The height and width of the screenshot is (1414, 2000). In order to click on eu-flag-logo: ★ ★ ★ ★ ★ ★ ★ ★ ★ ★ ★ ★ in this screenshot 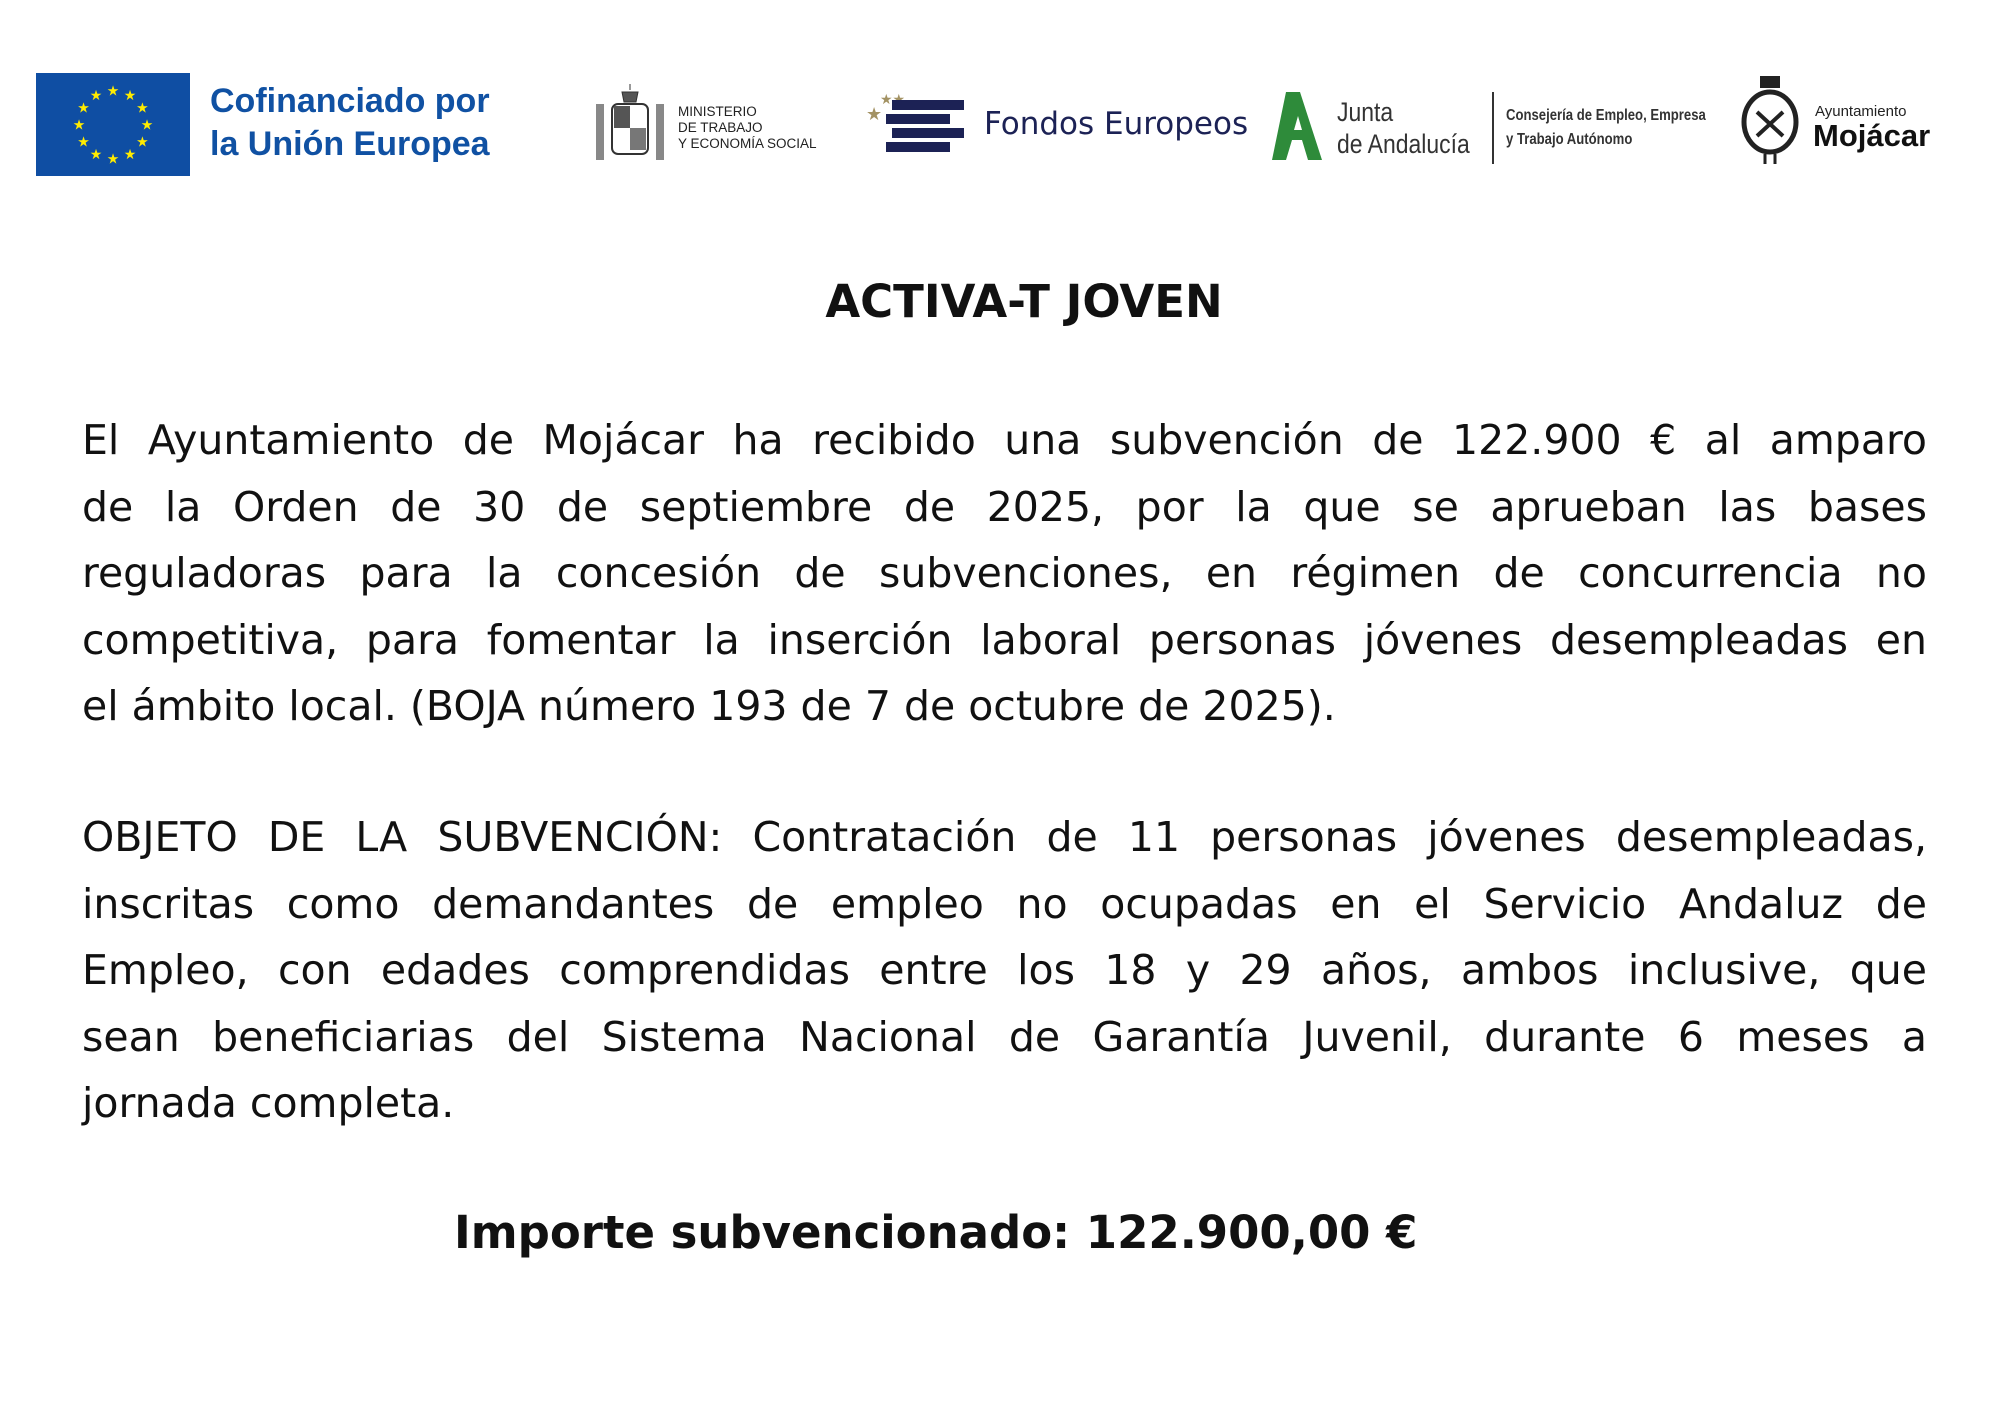, I will do `click(113, 124)`.